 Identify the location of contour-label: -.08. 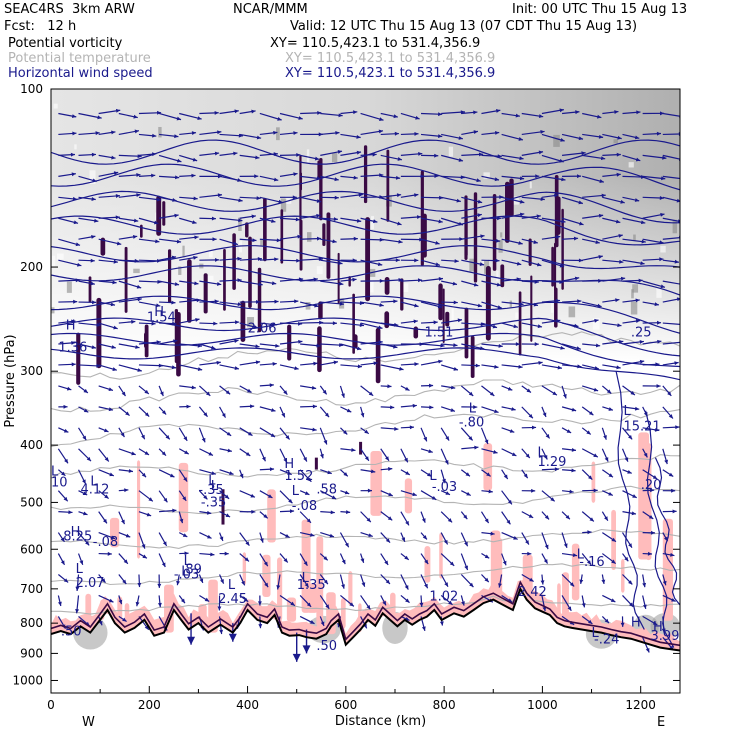
(105, 542).